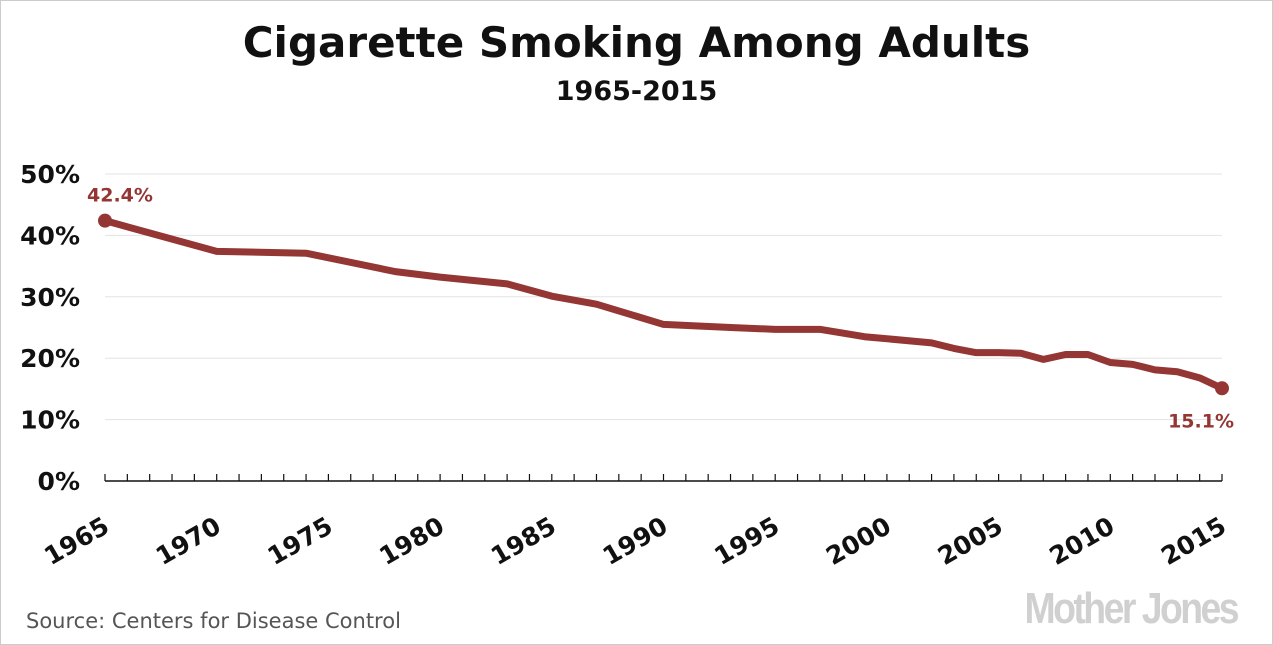 The image size is (1273, 645). What do you see at coordinates (1082, 541) in the screenshot?
I see `x-tick-label: 2010` at bounding box center [1082, 541].